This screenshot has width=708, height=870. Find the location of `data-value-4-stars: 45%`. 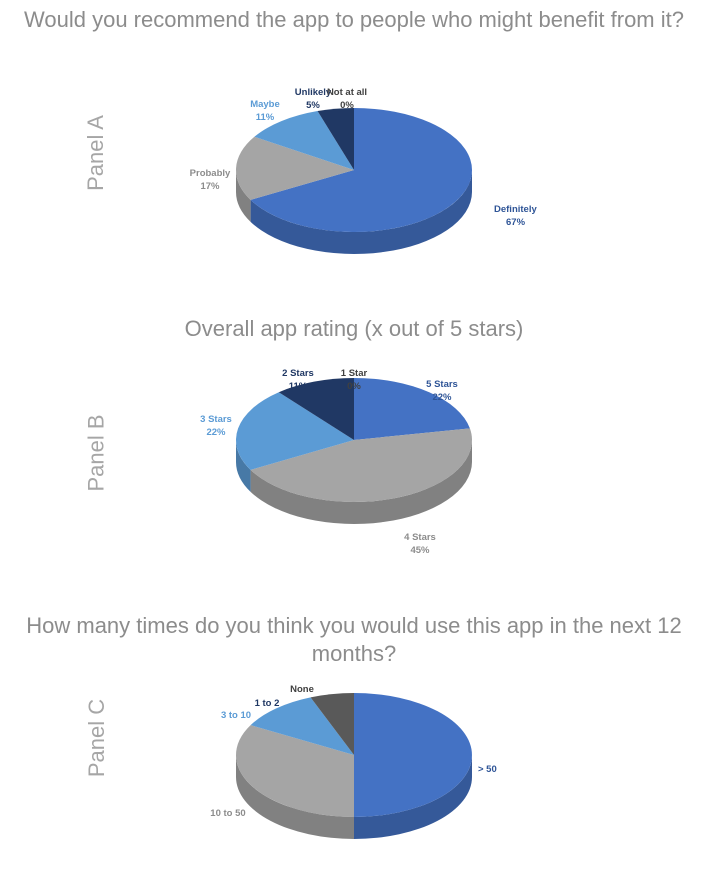

data-value-4-stars: 45% is located at coordinates (420, 550).